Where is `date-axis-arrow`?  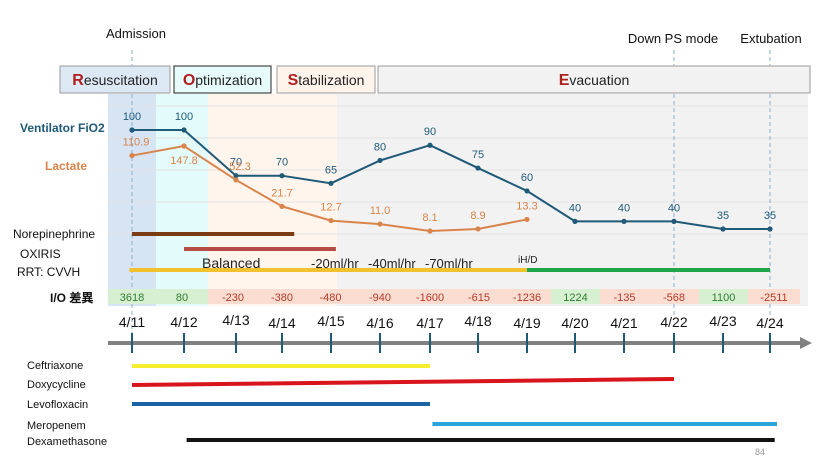 date-axis-arrow is located at coordinates (806, 343).